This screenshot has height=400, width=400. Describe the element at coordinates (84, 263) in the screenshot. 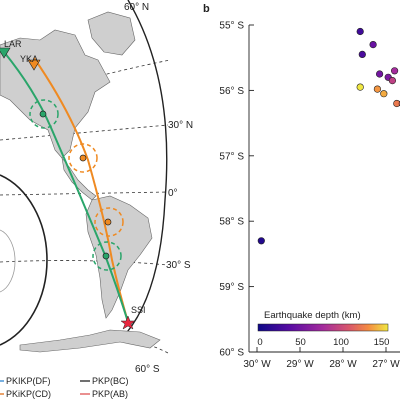

I see `lat-line-30s` at that location.